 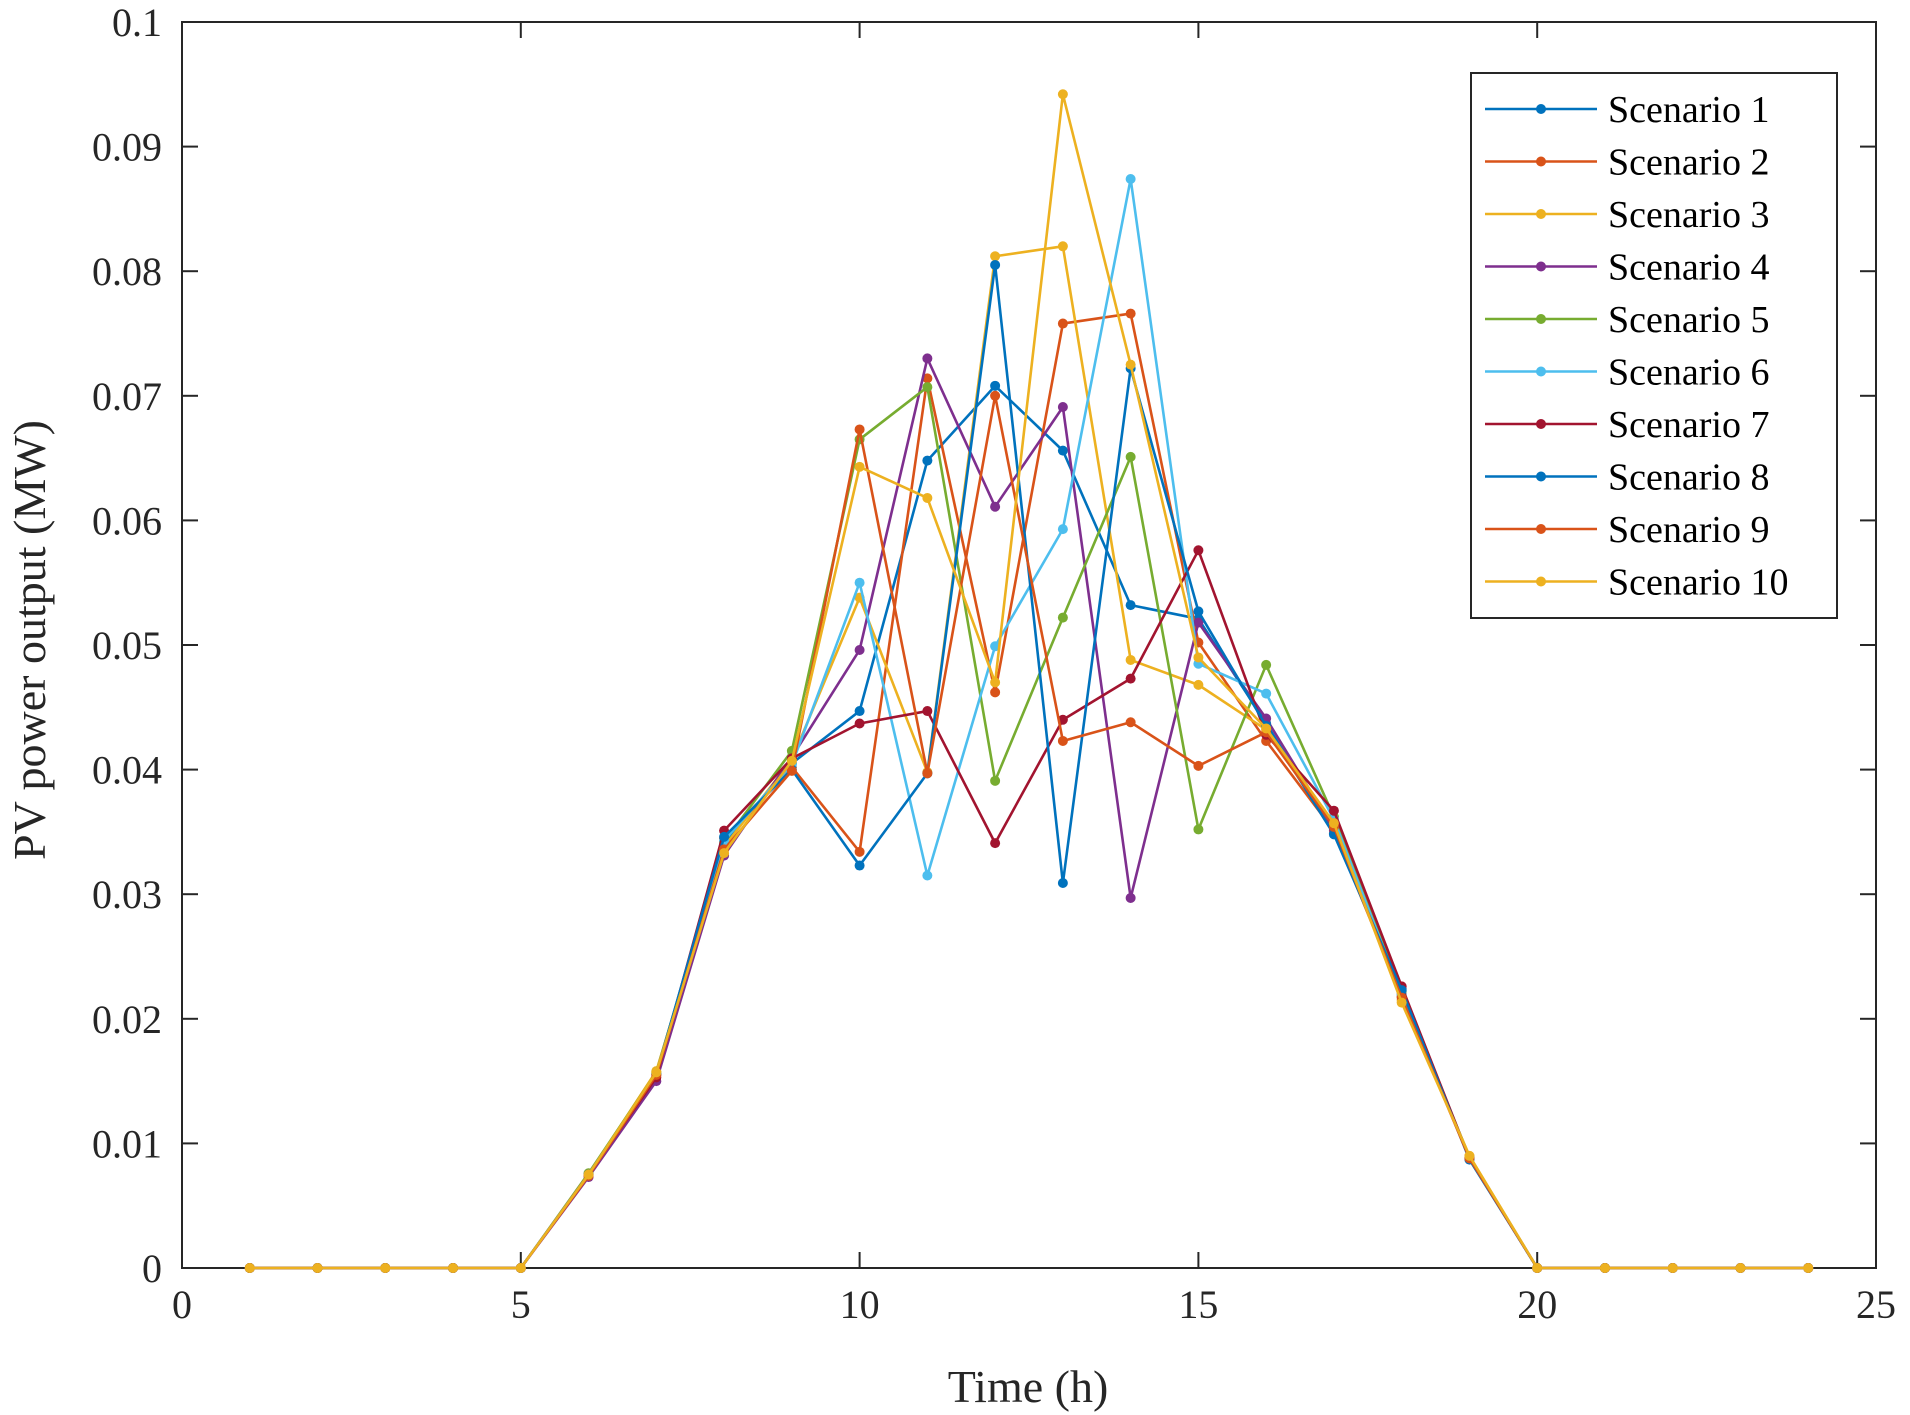 I want to click on legend-label: Scenario 2, so click(x=1688, y=163).